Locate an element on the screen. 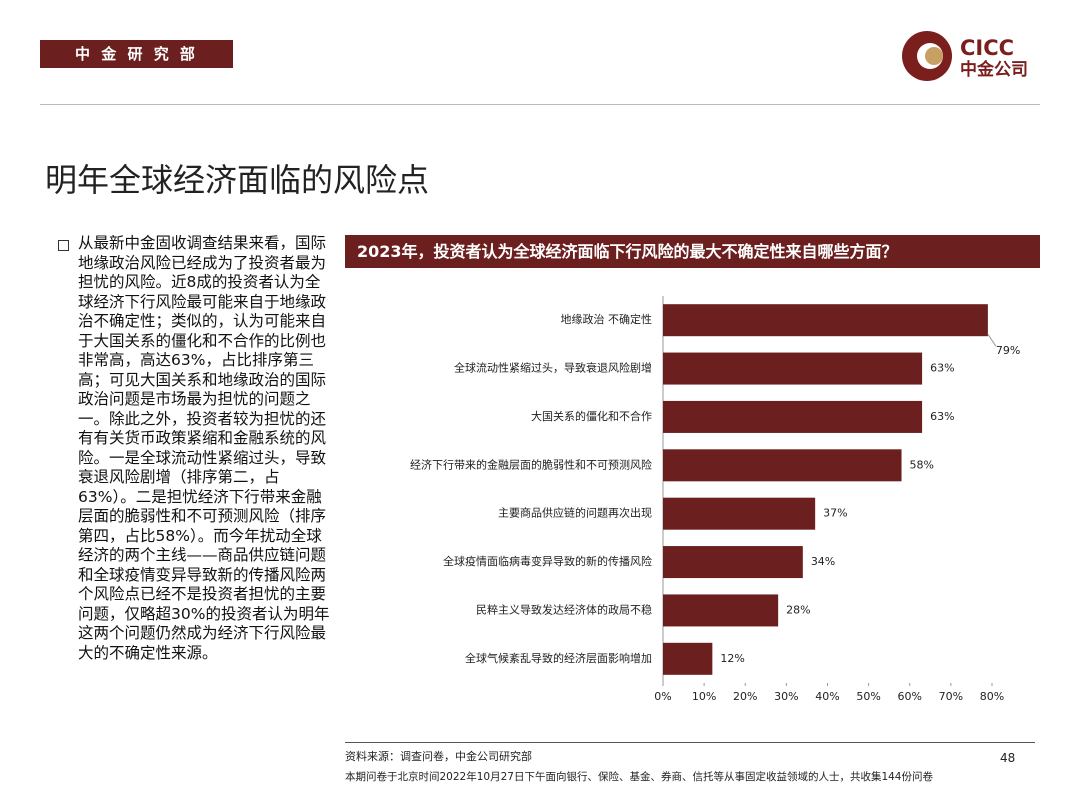 Image resolution: width=1080 pixels, height=810 pixels. category-label: 主要商品供应链的问题再次出现 is located at coordinates (575, 513).